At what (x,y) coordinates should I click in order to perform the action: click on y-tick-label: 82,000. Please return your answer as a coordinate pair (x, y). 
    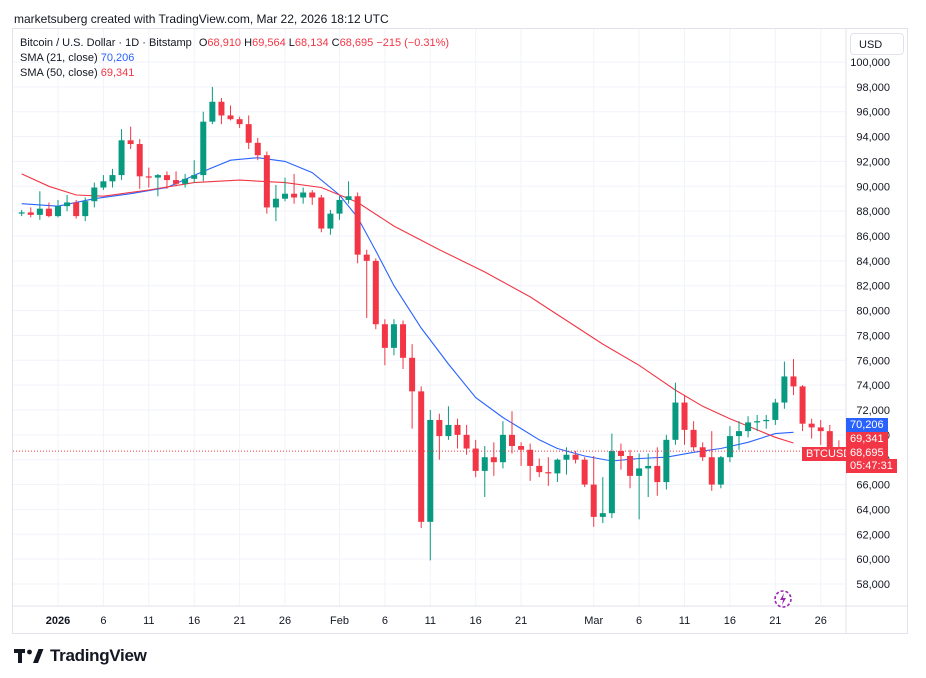
    Looking at the image, I should click on (873, 287).